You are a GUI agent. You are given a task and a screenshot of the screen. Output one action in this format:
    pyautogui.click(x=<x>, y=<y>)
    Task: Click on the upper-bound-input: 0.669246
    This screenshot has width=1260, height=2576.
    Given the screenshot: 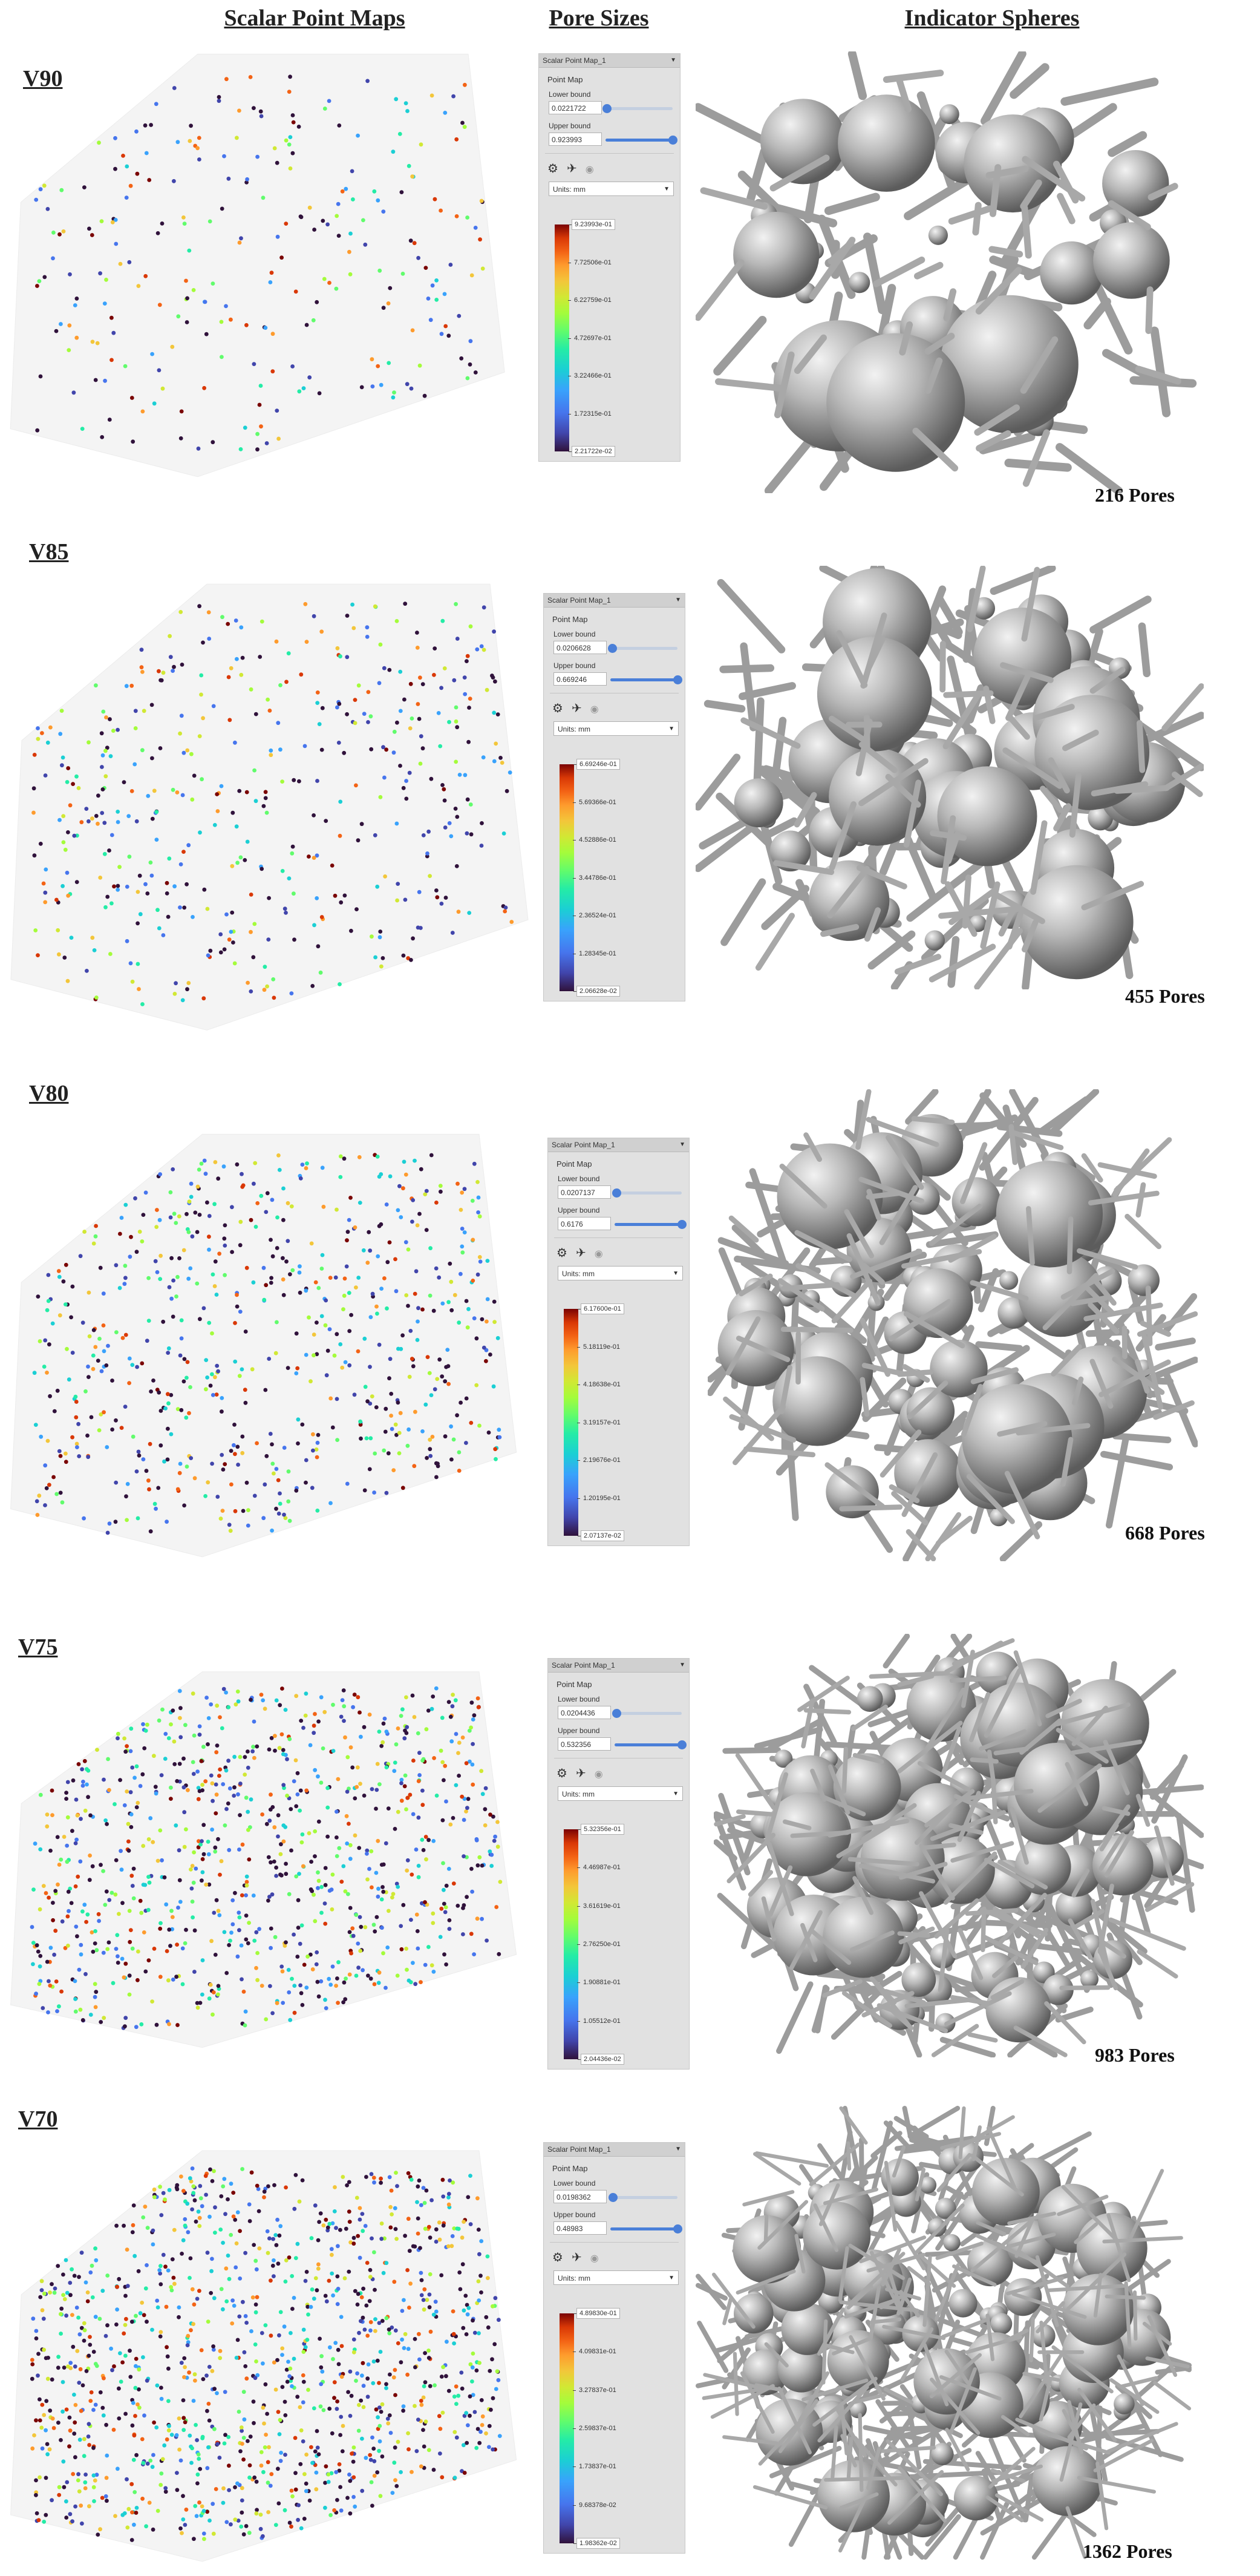 What is the action you would take?
    pyautogui.click(x=580, y=679)
    